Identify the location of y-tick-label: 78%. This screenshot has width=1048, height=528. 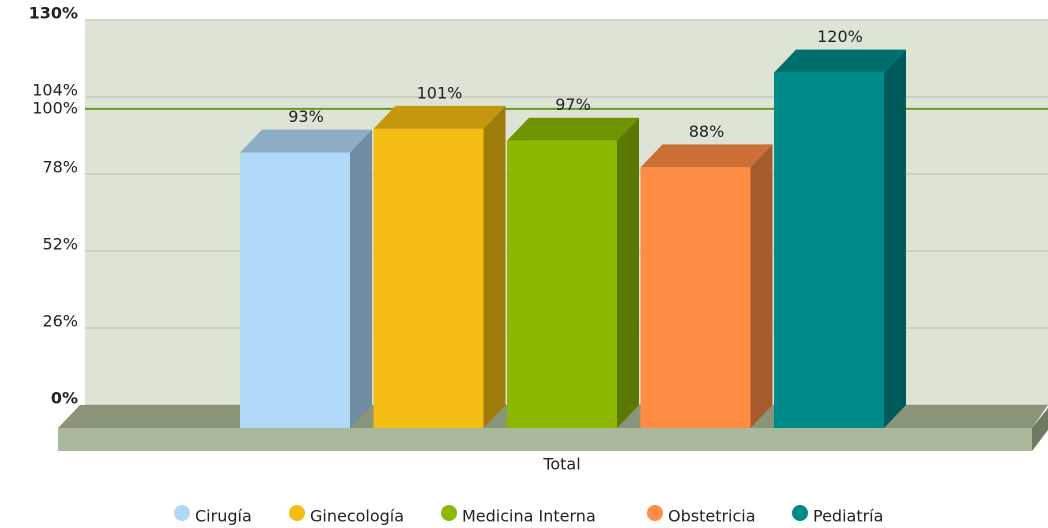
(60, 167).